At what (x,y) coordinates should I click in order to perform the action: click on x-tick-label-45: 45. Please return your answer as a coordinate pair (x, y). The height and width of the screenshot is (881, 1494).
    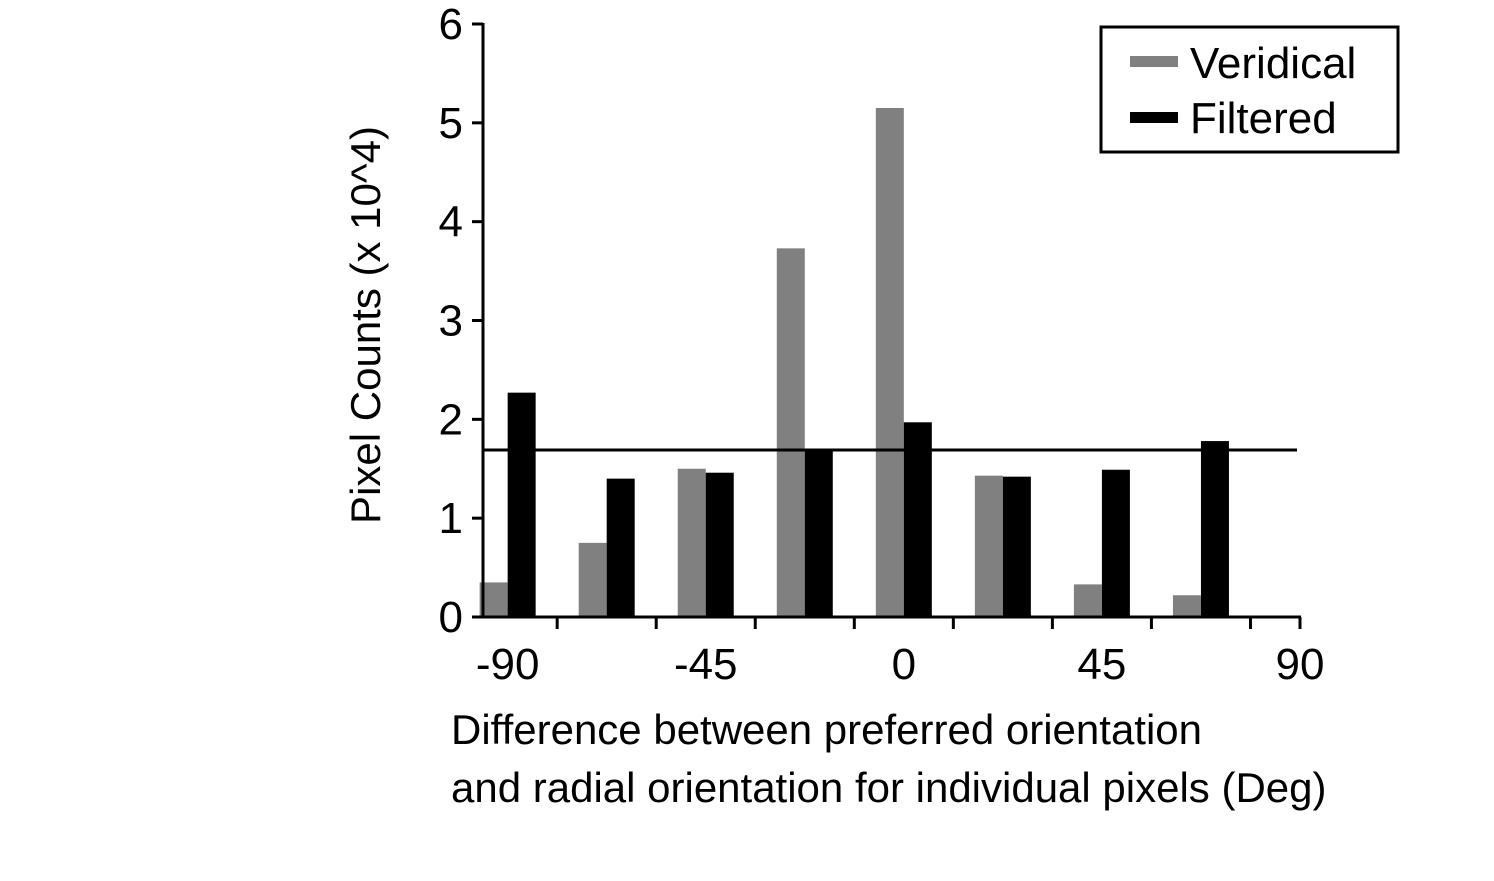
    Looking at the image, I should click on (1101, 664).